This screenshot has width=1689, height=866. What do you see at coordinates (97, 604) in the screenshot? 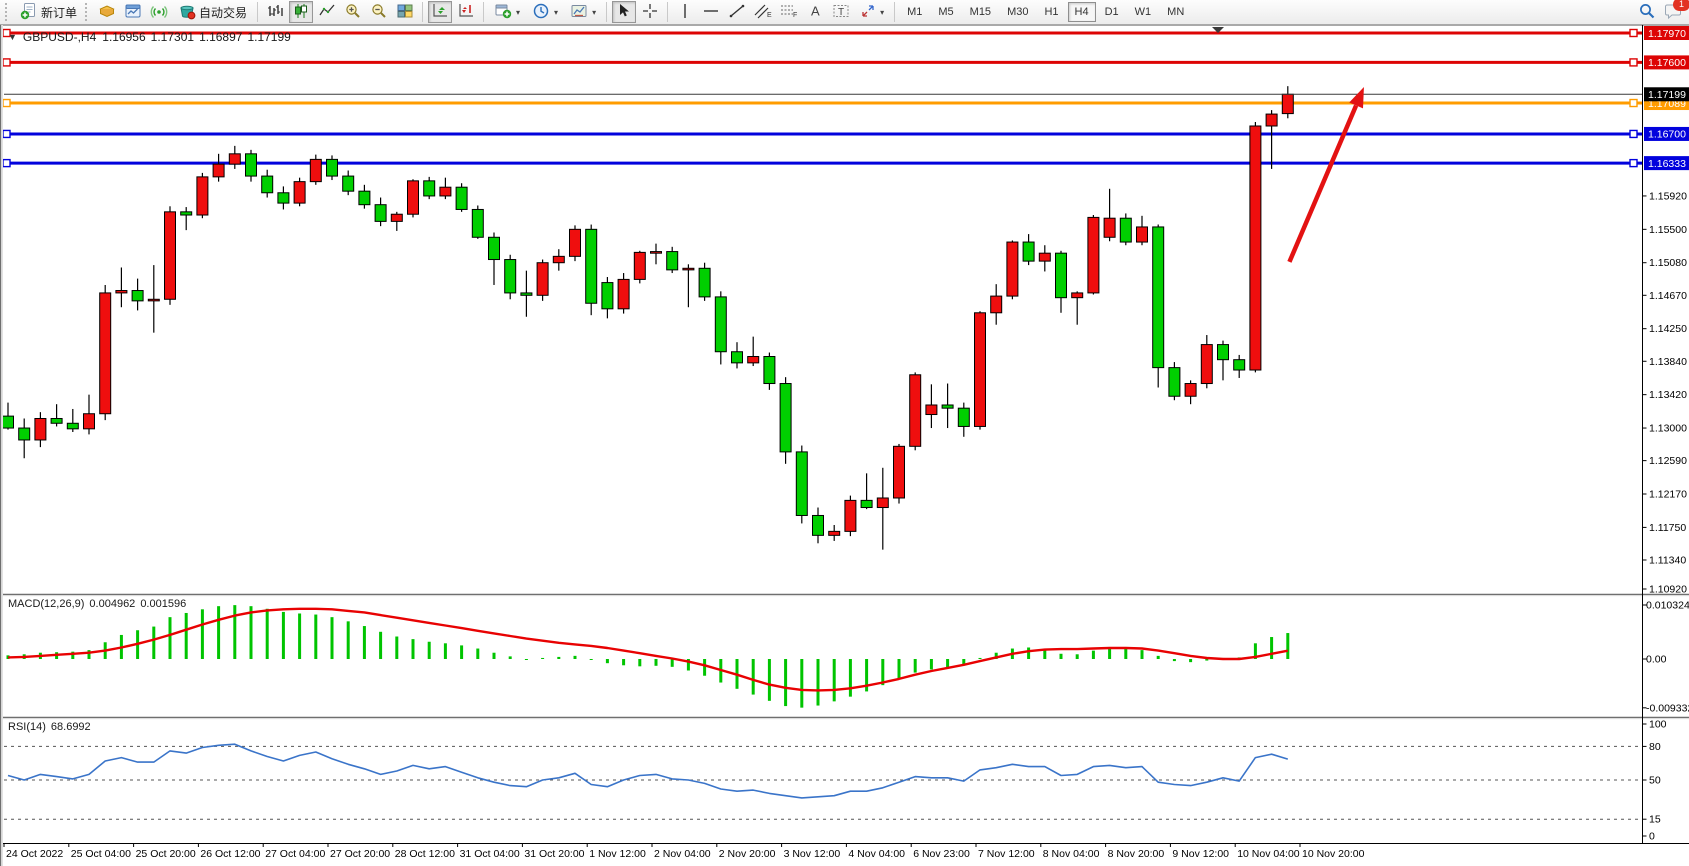
I see `macd-indicator-label: MACD(12,26,9) 0.004962 0.001596` at bounding box center [97, 604].